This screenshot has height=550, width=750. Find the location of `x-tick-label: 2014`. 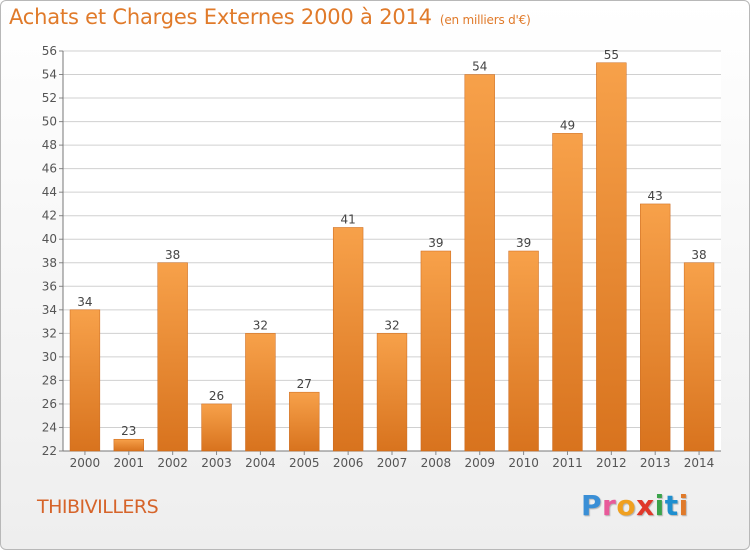

x-tick-label: 2014 is located at coordinates (699, 463).